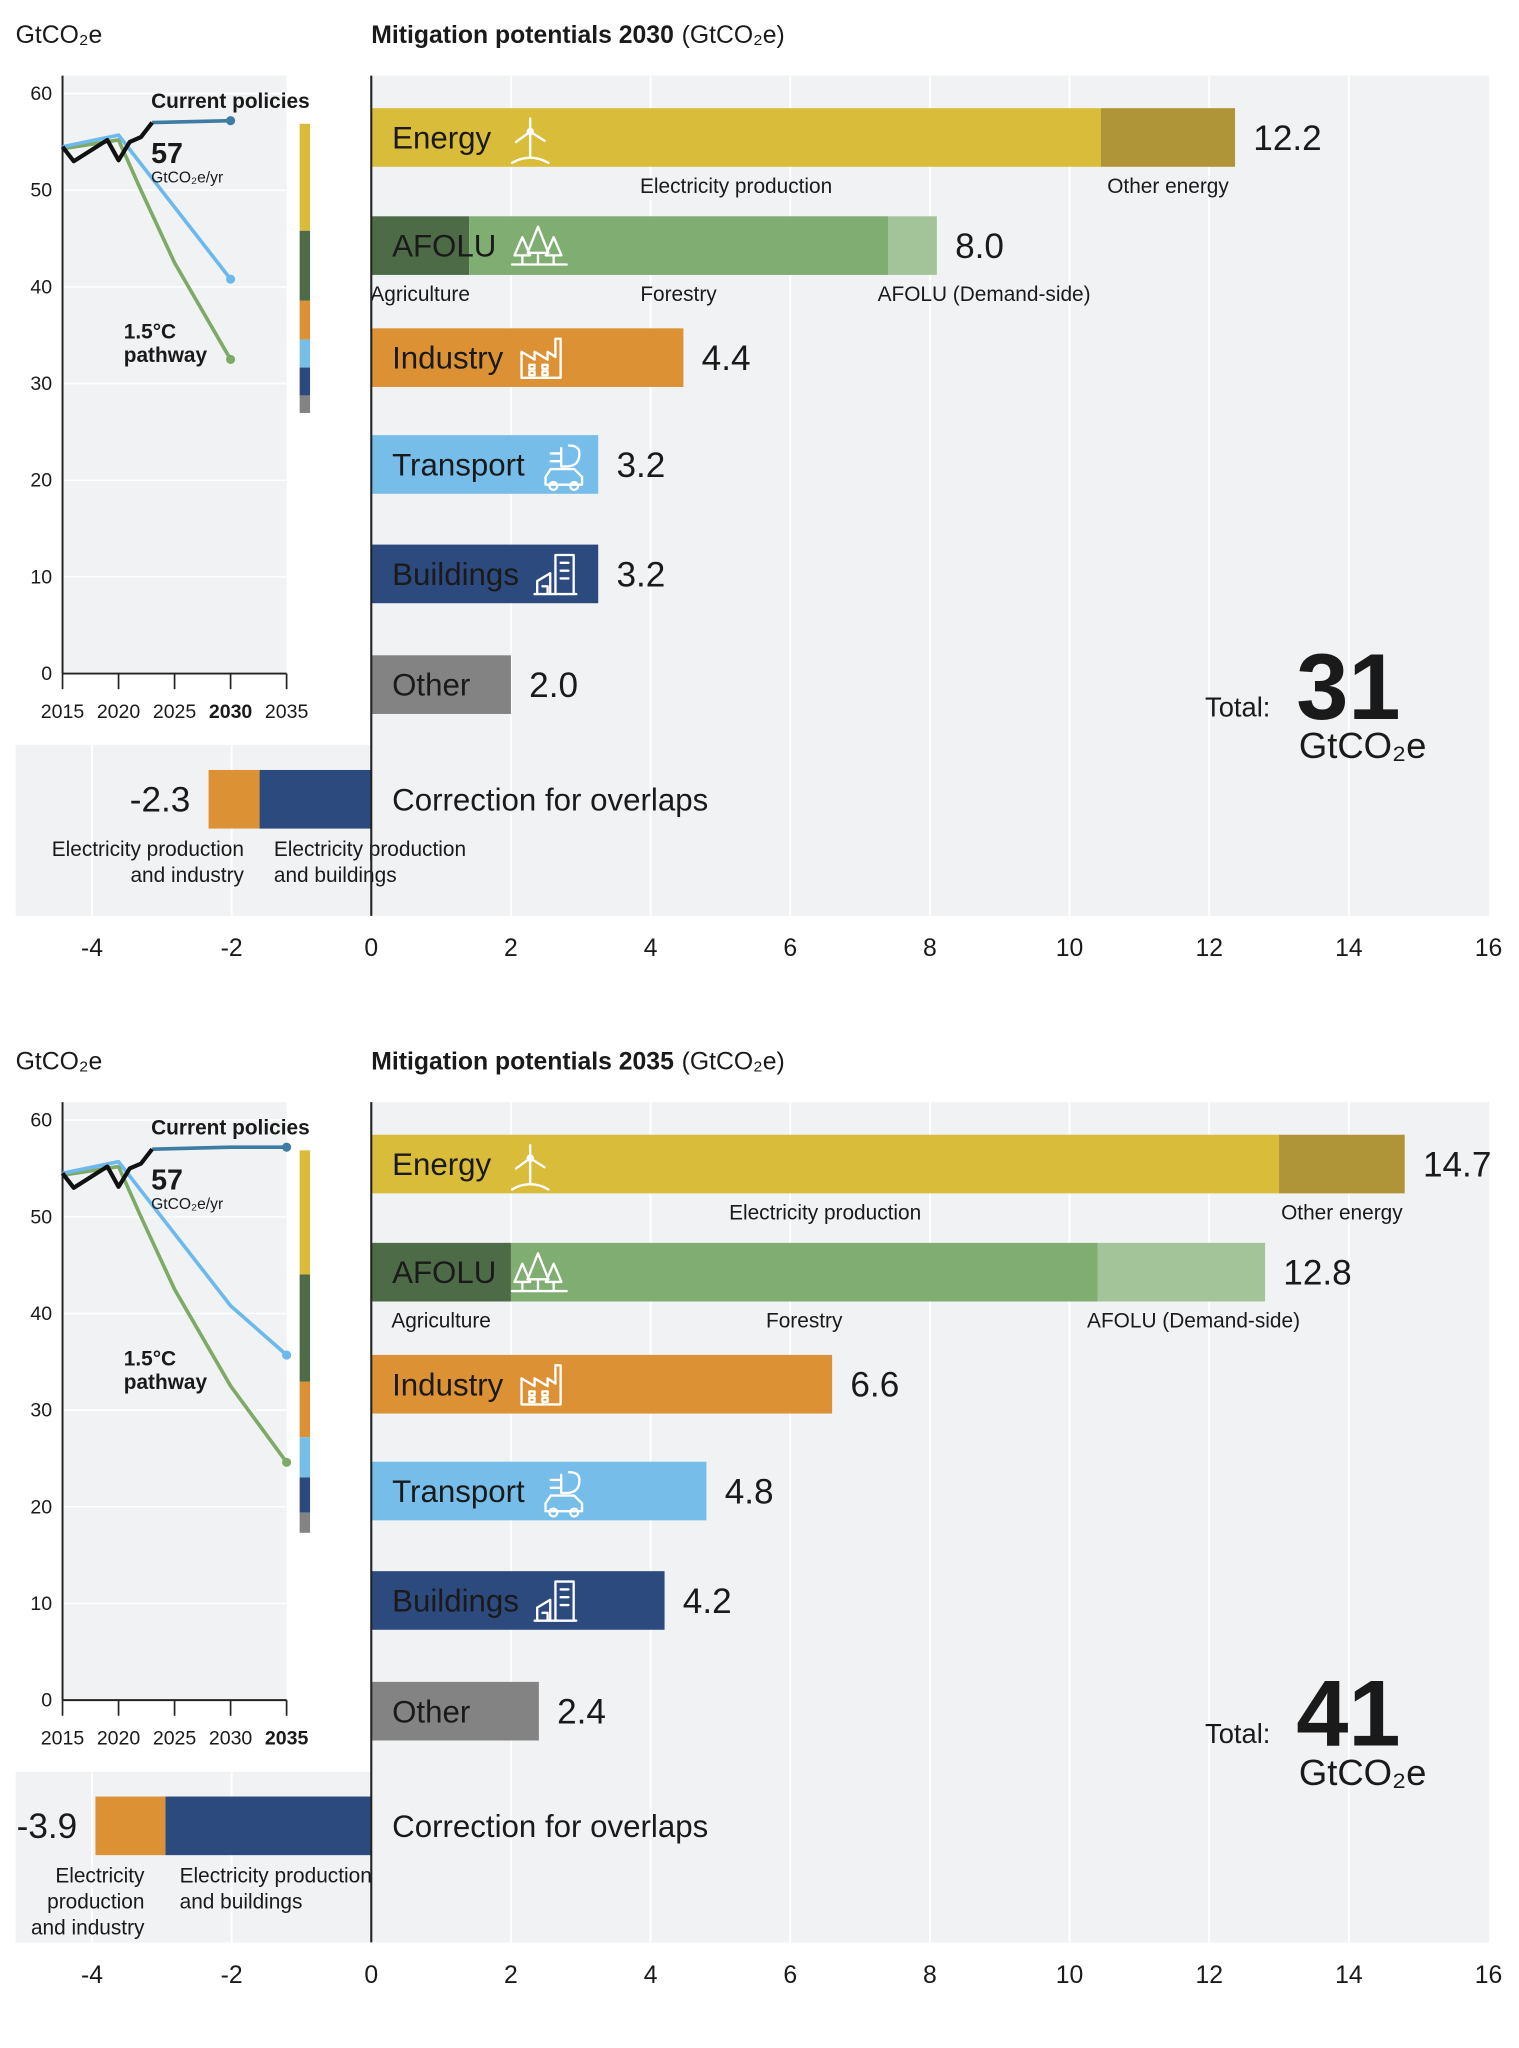 The height and width of the screenshot is (2048, 1519). I want to click on x-tick-label: -2, so click(232, 1975).